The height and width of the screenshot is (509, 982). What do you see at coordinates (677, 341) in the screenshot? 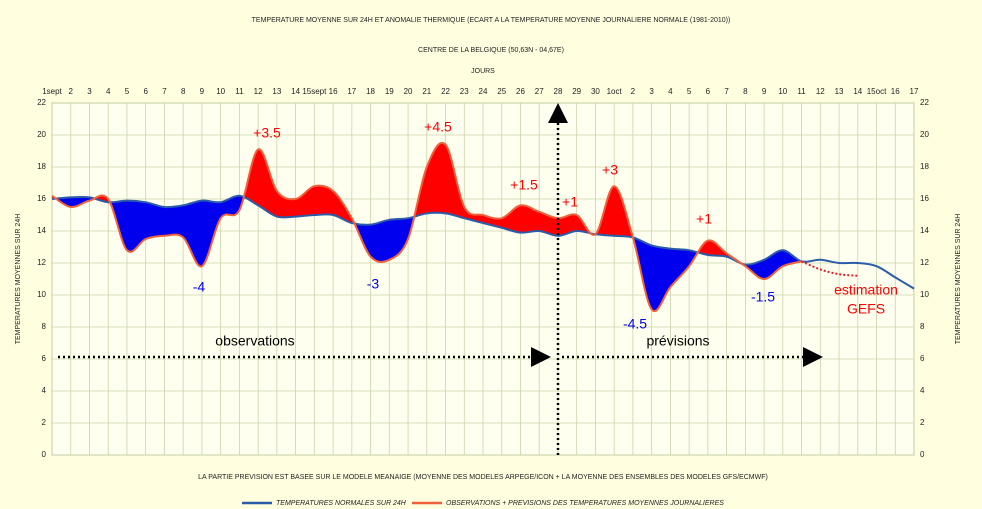
I see `annotation: prévisions` at bounding box center [677, 341].